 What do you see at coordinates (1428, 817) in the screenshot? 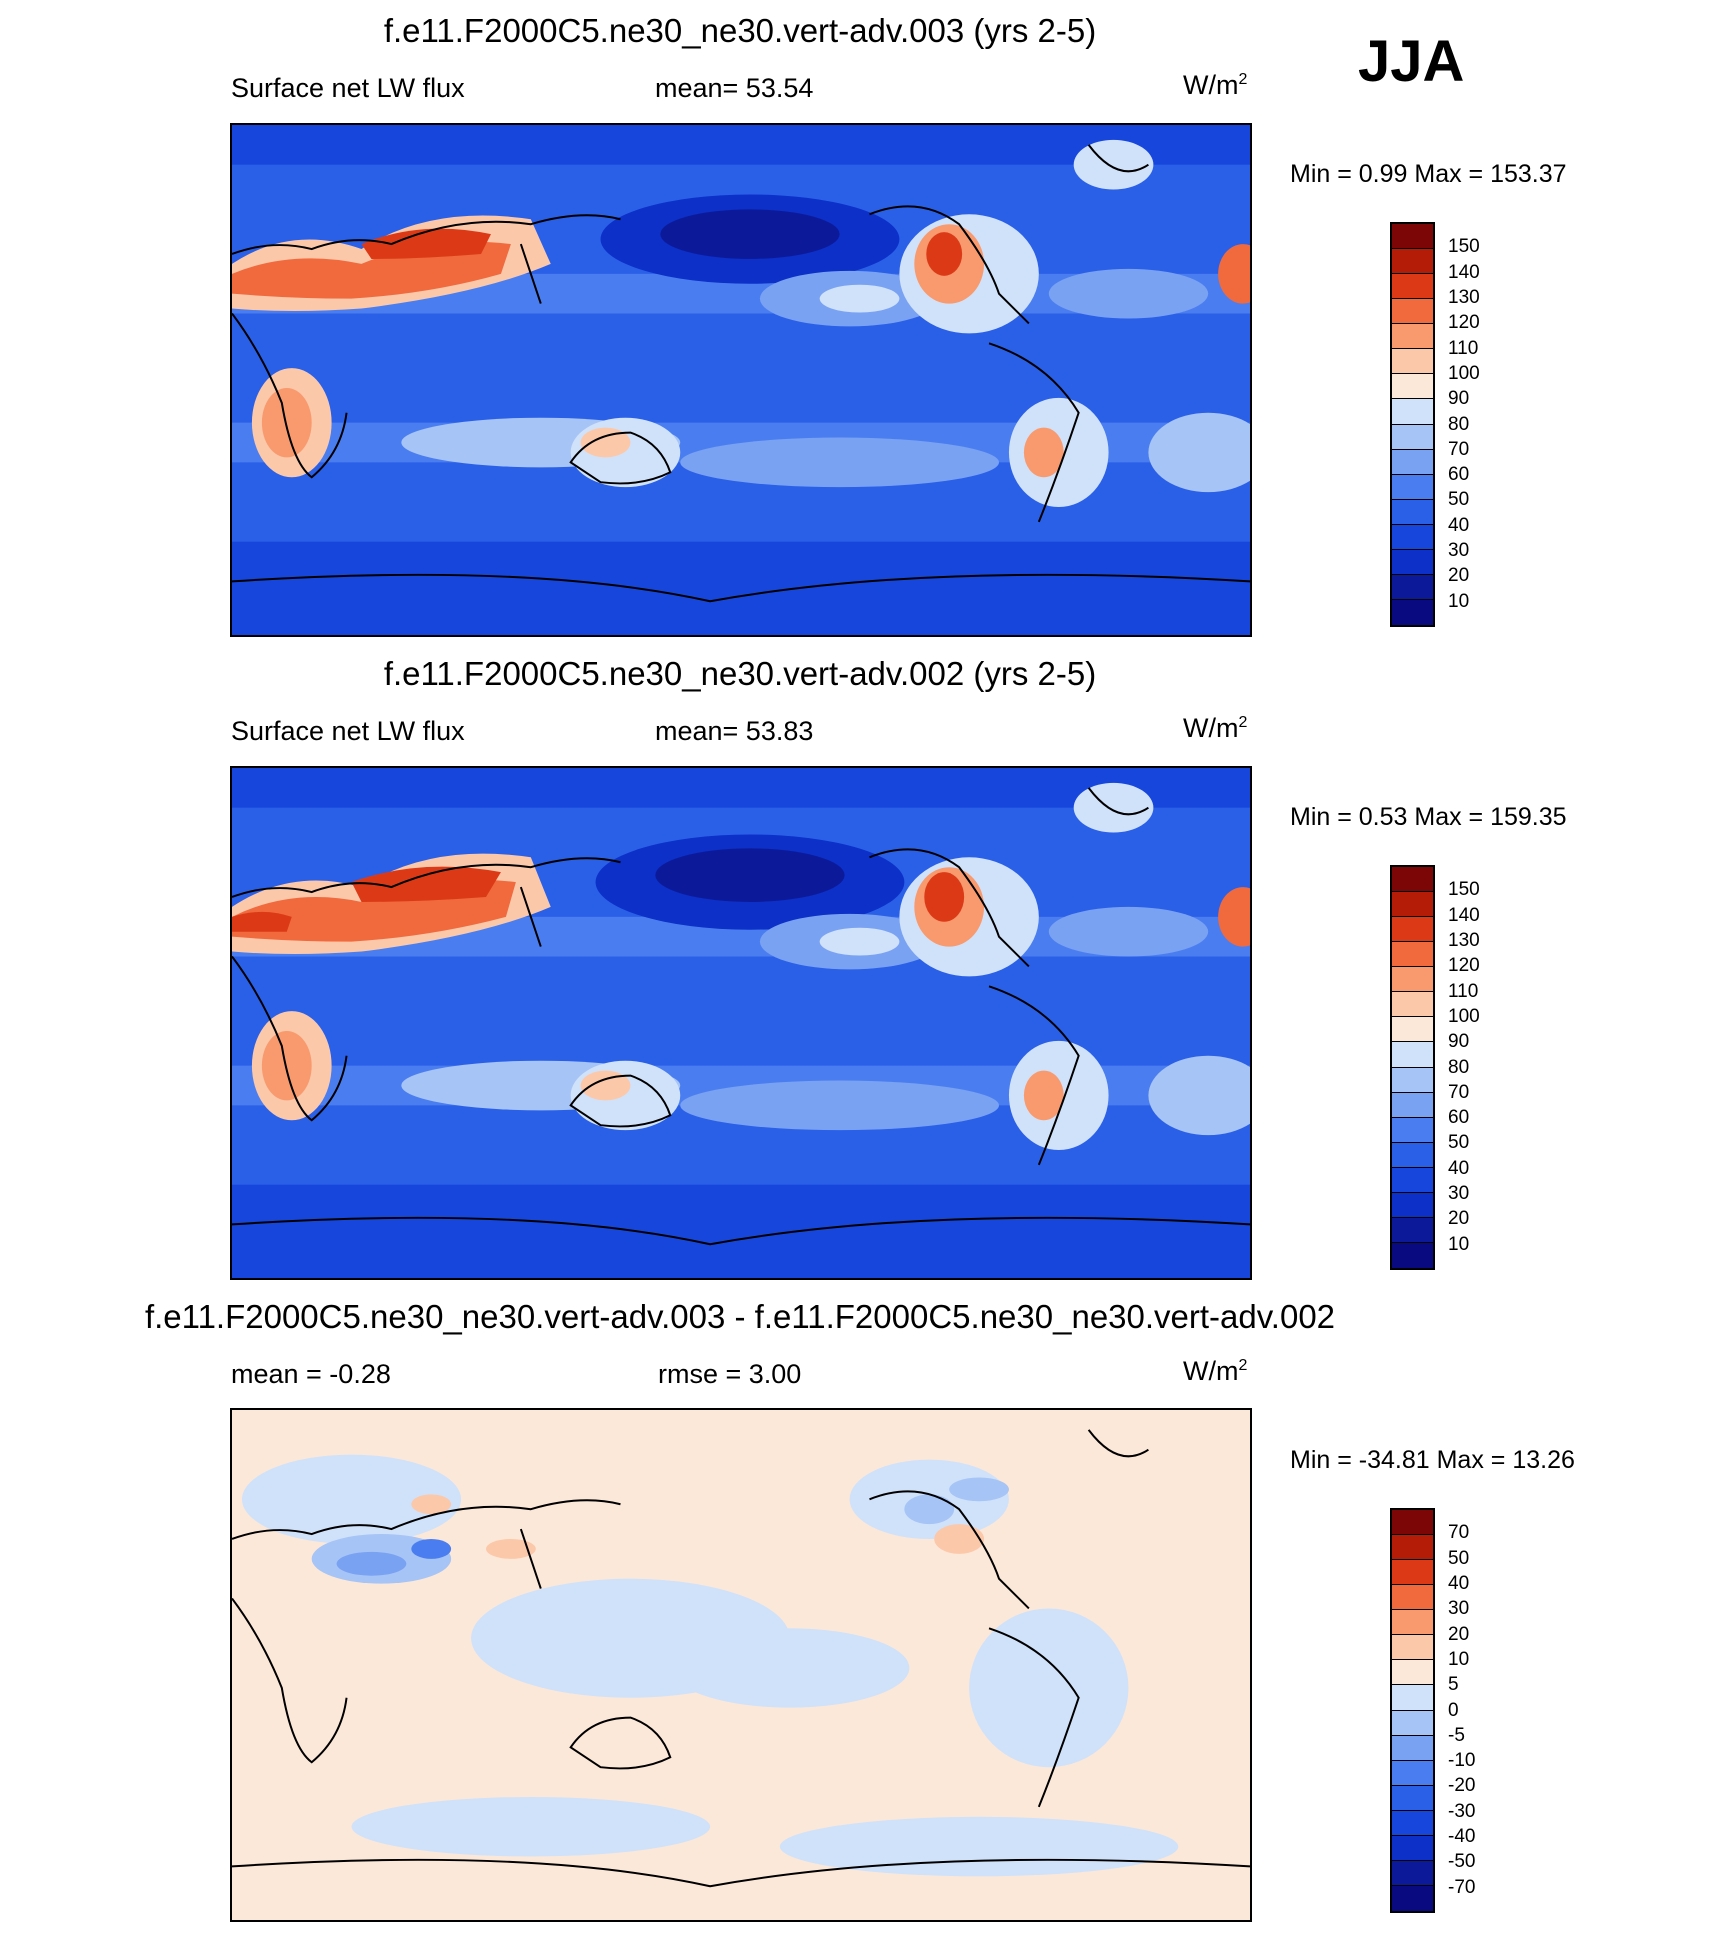
I see `panel-2-minmax: Min = 0.53 Max = 159.35` at bounding box center [1428, 817].